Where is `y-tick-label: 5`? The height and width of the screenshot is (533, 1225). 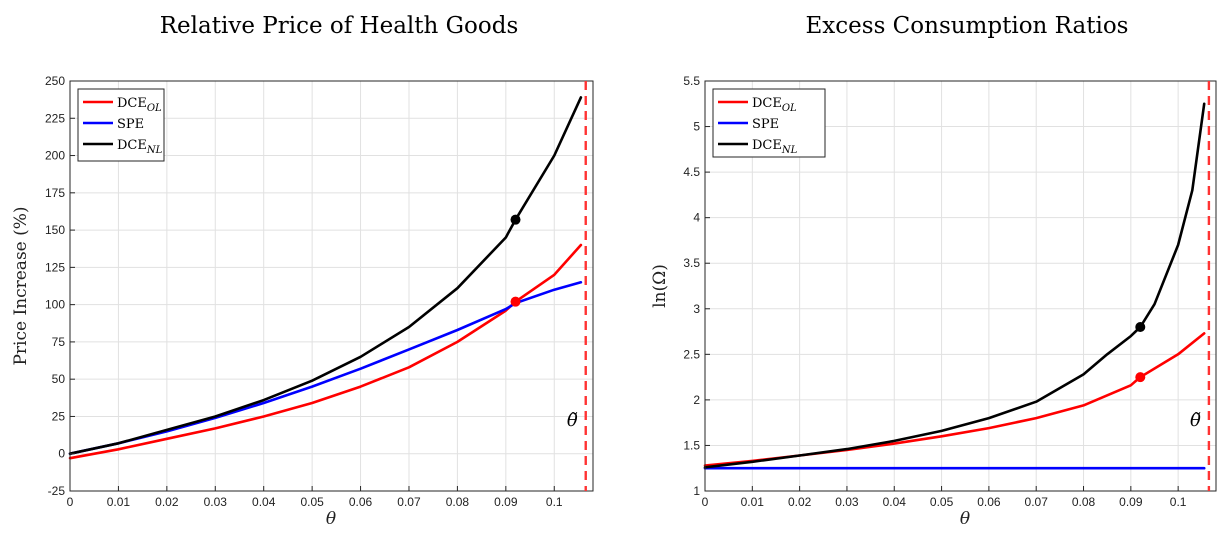 y-tick-label: 5 is located at coordinates (696, 127).